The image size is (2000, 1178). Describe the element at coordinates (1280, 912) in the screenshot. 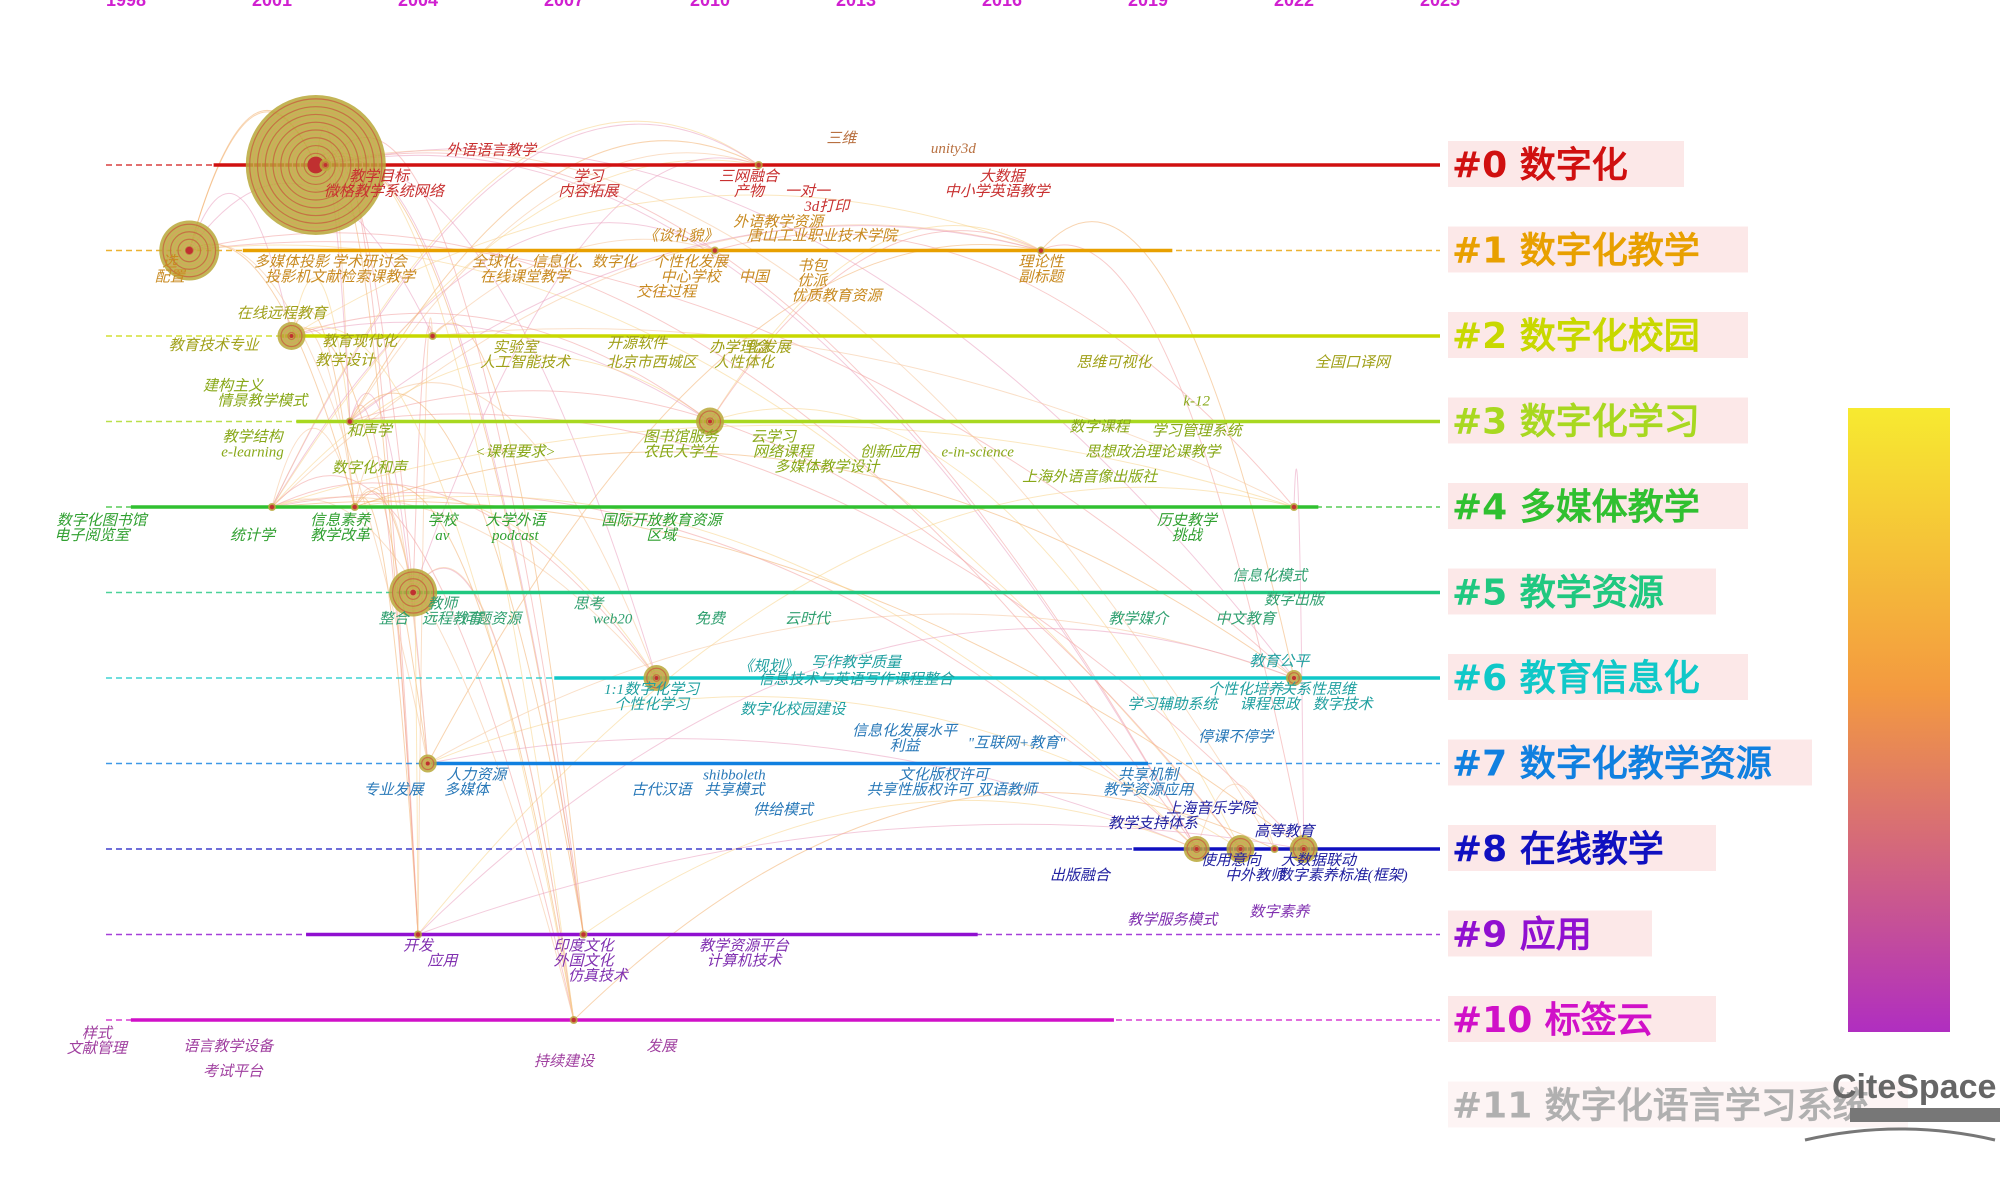

I see `keyword-label: 数字素养` at that location.